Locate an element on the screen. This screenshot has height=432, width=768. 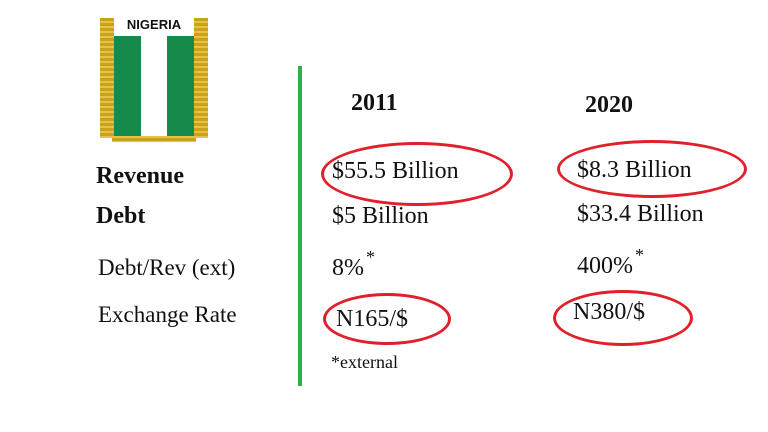
highlight-oval-2020-exchange is located at coordinates (623, 318).